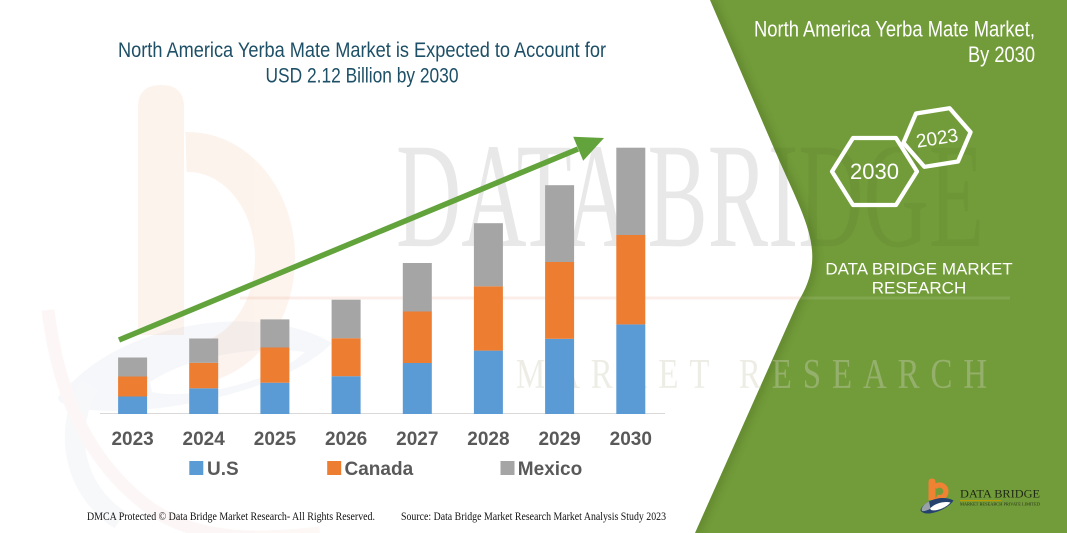  I want to click on svg-text: By 2030, so click(1001, 54).